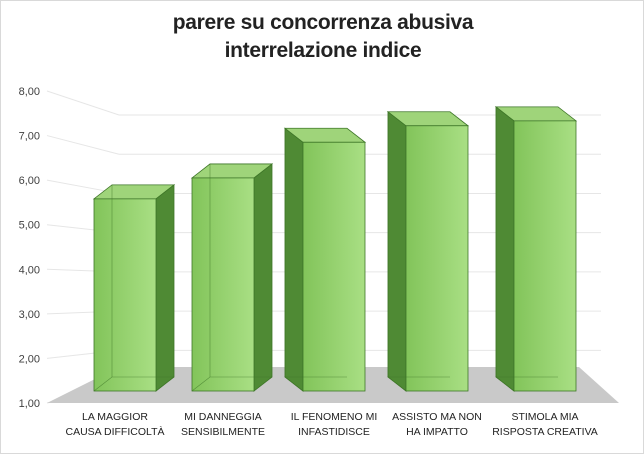 This screenshot has height=454, width=644. What do you see at coordinates (323, 22) in the screenshot?
I see `chart-title-line-1: parere su concorrenza abusiva` at bounding box center [323, 22].